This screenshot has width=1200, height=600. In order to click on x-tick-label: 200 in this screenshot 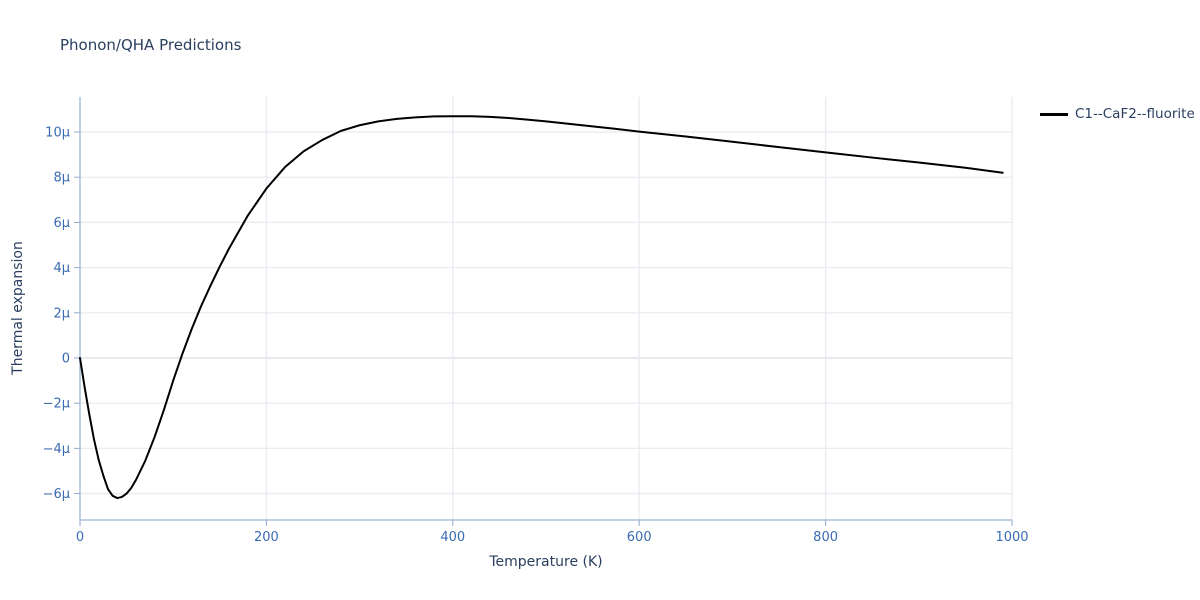, I will do `click(266, 537)`.